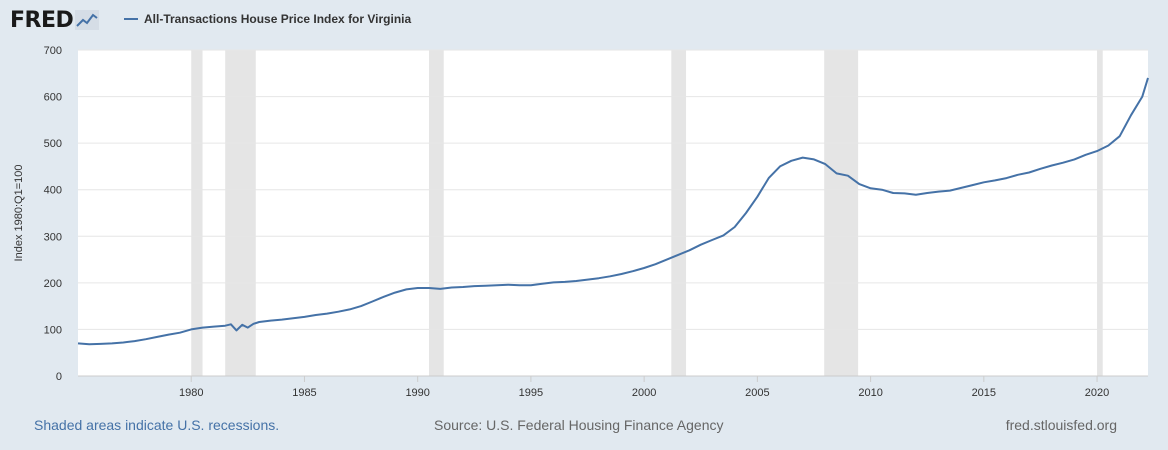 This screenshot has width=1168, height=450. Describe the element at coordinates (59, 377) in the screenshot. I see `y-tick-label: 0` at that location.